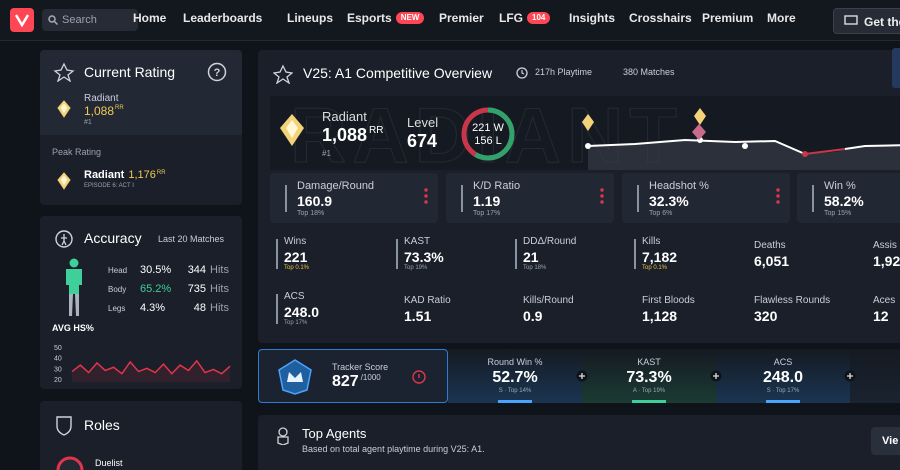 This screenshot has width=900, height=470. What do you see at coordinates (649, 376) in the screenshot?
I see `tracker-cell: KAST 73.3% A · Top 19%` at bounding box center [649, 376].